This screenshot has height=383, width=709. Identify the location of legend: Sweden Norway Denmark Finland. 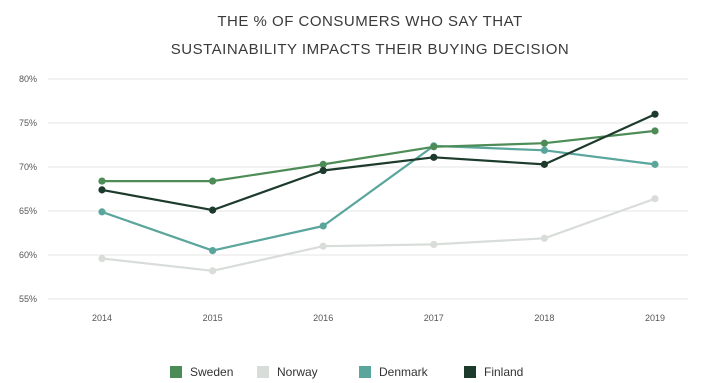
(346, 372).